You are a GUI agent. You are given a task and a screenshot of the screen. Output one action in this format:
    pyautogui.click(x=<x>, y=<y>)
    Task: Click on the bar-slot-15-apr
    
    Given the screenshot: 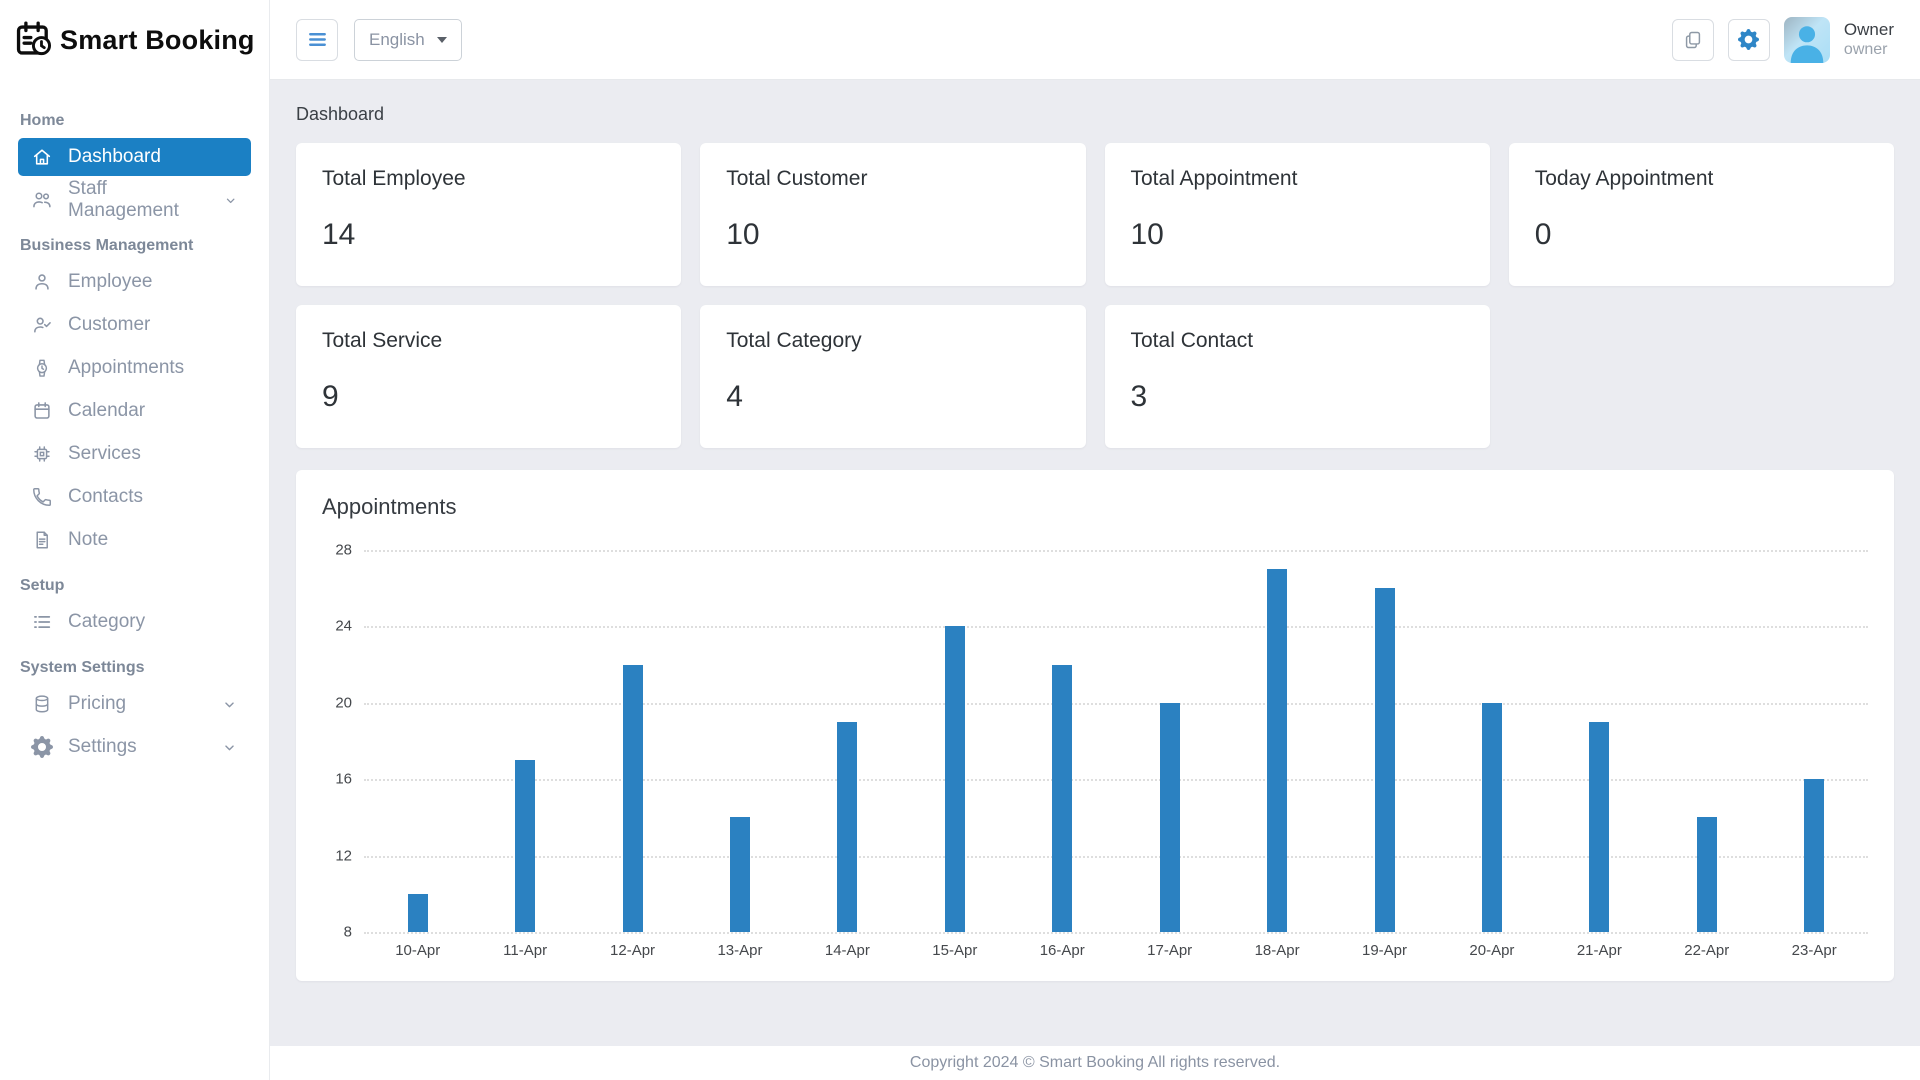 What is the action you would take?
    pyautogui.click(x=954, y=741)
    